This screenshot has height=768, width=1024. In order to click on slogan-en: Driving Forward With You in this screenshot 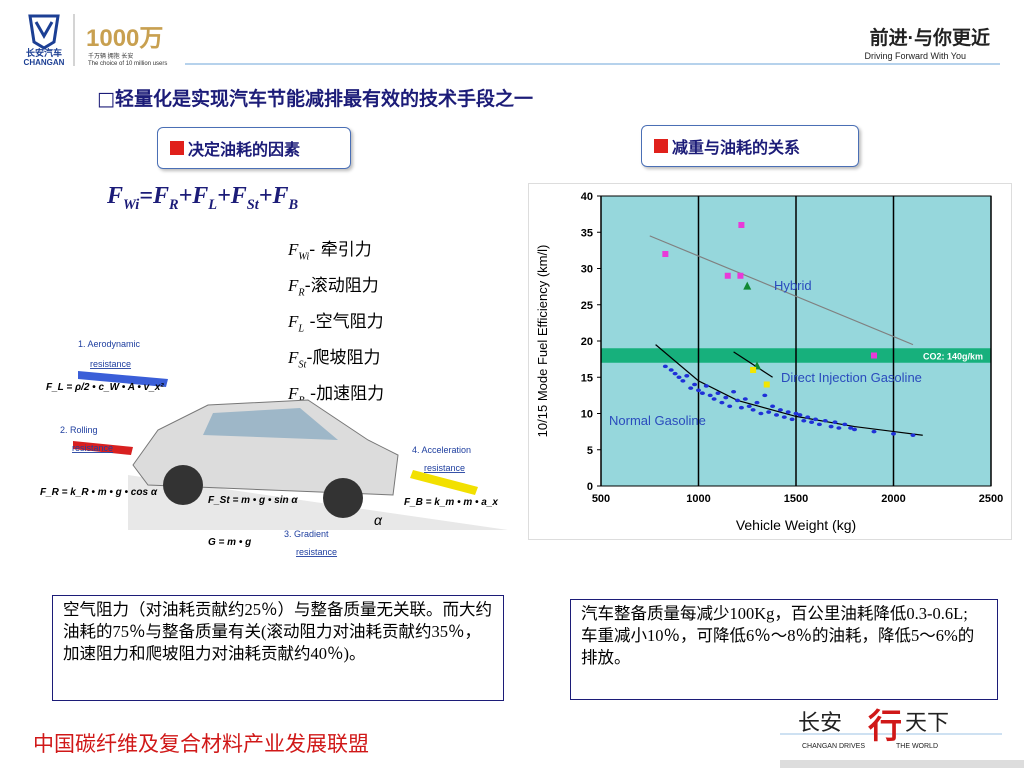, I will do `click(915, 56)`.